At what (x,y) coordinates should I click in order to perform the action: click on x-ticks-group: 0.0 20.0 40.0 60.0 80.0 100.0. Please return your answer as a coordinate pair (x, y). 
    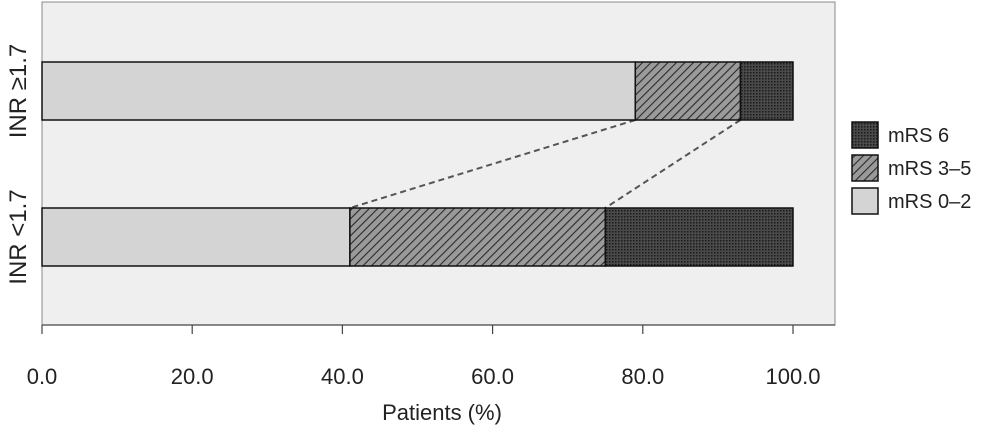
    Looking at the image, I should click on (424, 357).